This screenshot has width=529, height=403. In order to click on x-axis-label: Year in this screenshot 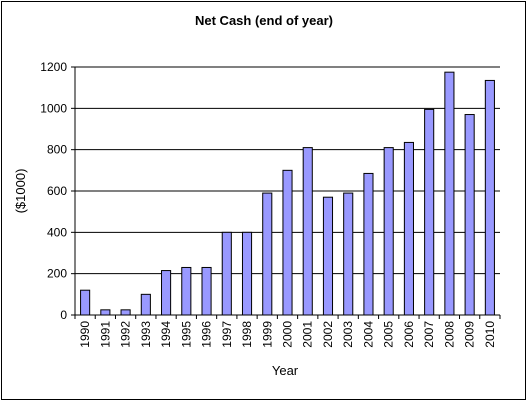, I will do `click(285, 370)`.